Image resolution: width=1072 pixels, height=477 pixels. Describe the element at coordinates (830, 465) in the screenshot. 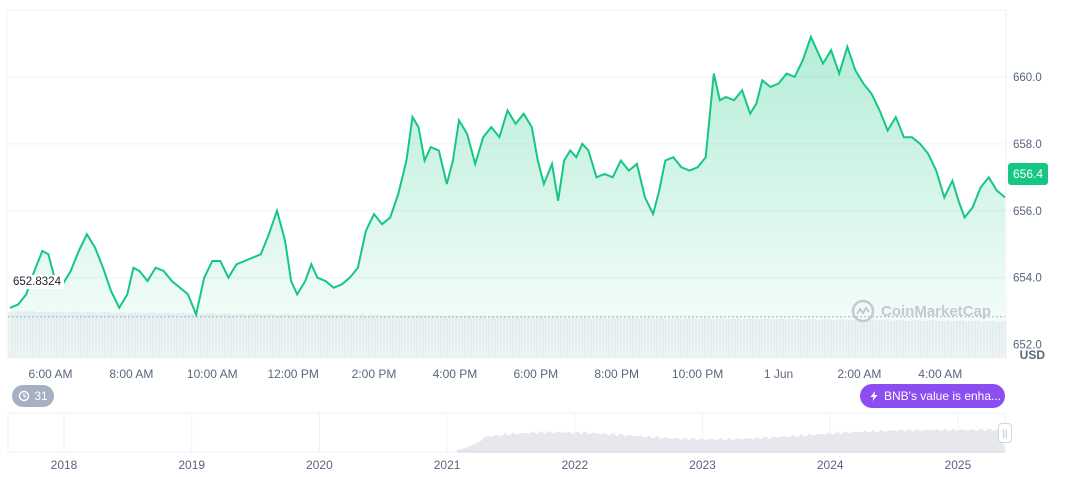

I see `year-label: 2024` at that location.